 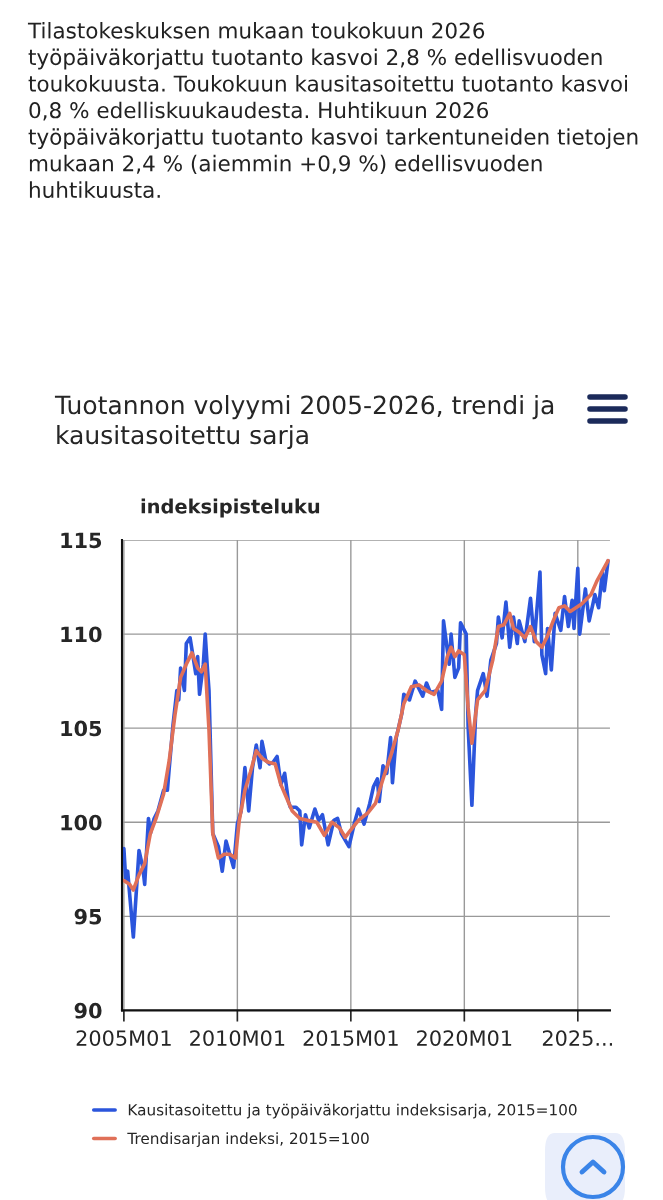 What do you see at coordinates (88, 916) in the screenshot?
I see `y-tick-label: 95` at bounding box center [88, 916].